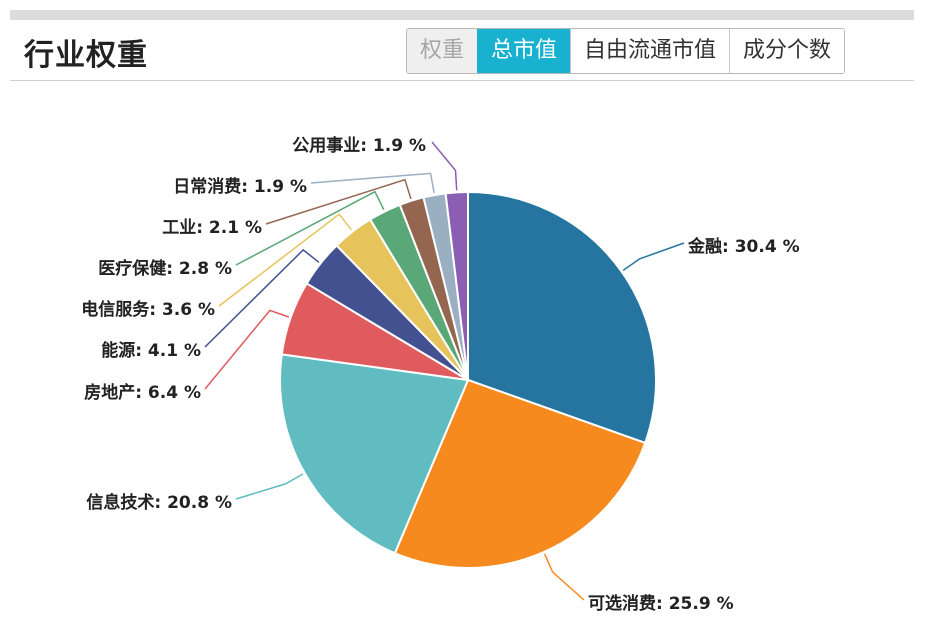 This screenshot has width=926, height=632. Describe the element at coordinates (151, 350) in the screenshot. I see `slice-label-4: 能源: 4.1 %` at that location.